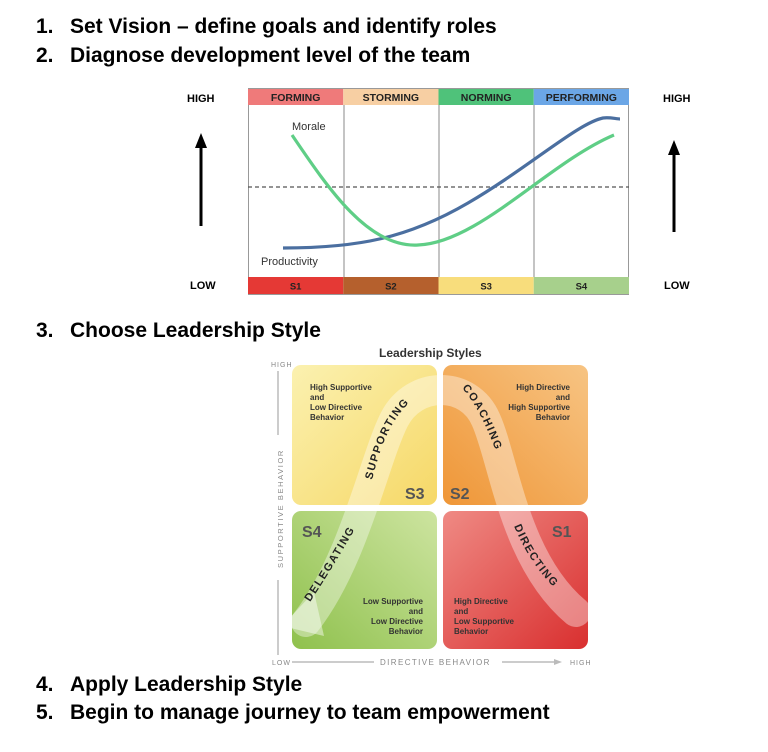  I want to click on style-cell-s3, so click(486, 285).